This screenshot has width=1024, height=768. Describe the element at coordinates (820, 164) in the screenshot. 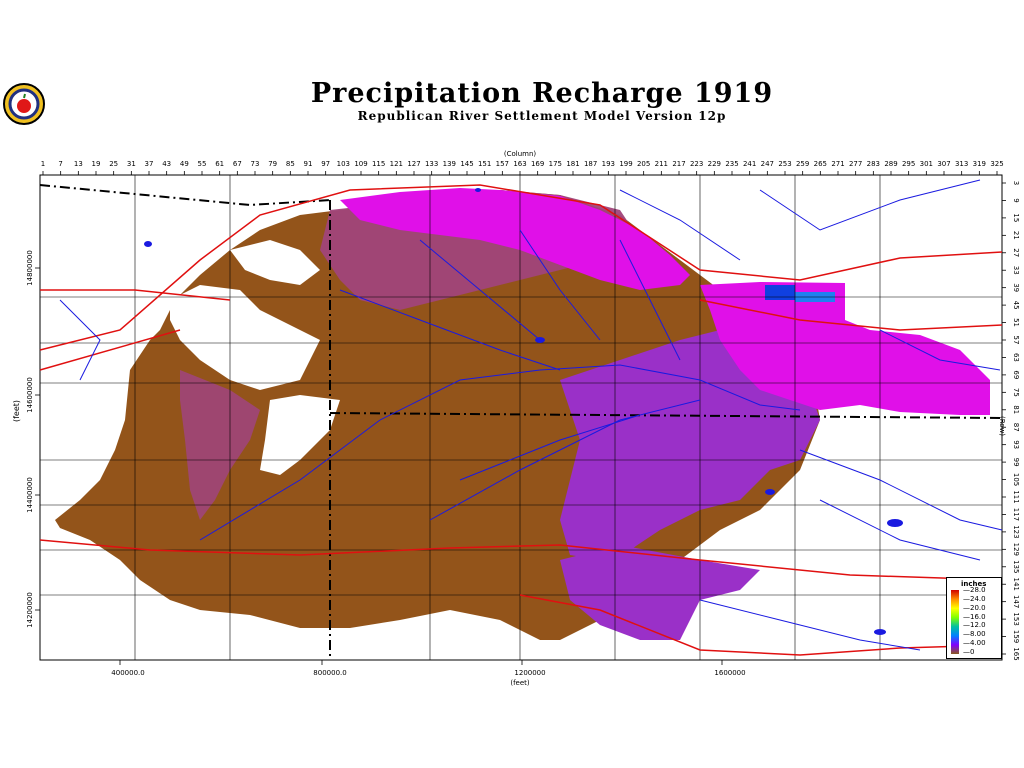

I see `column-tick-label: 265` at that location.